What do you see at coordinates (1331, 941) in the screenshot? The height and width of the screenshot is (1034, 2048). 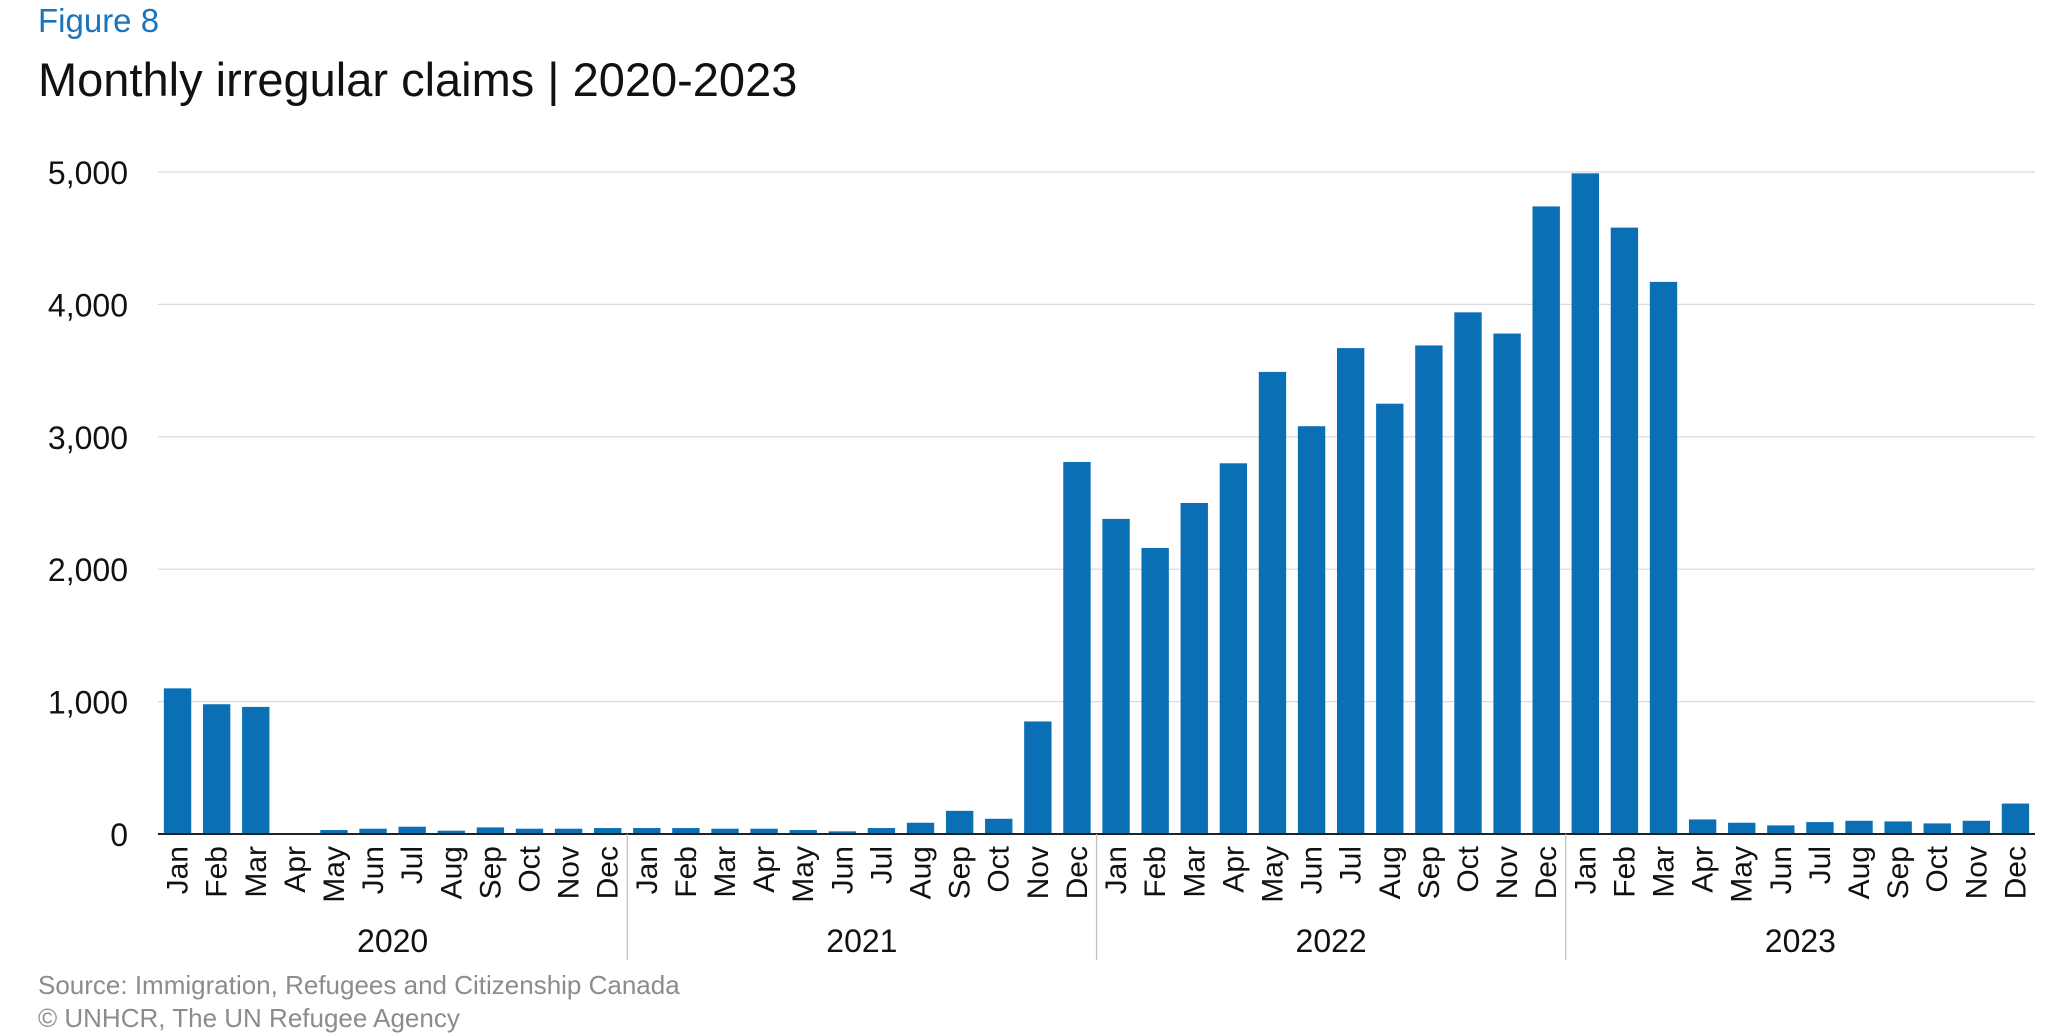 I see `year-label: 2022` at bounding box center [1331, 941].